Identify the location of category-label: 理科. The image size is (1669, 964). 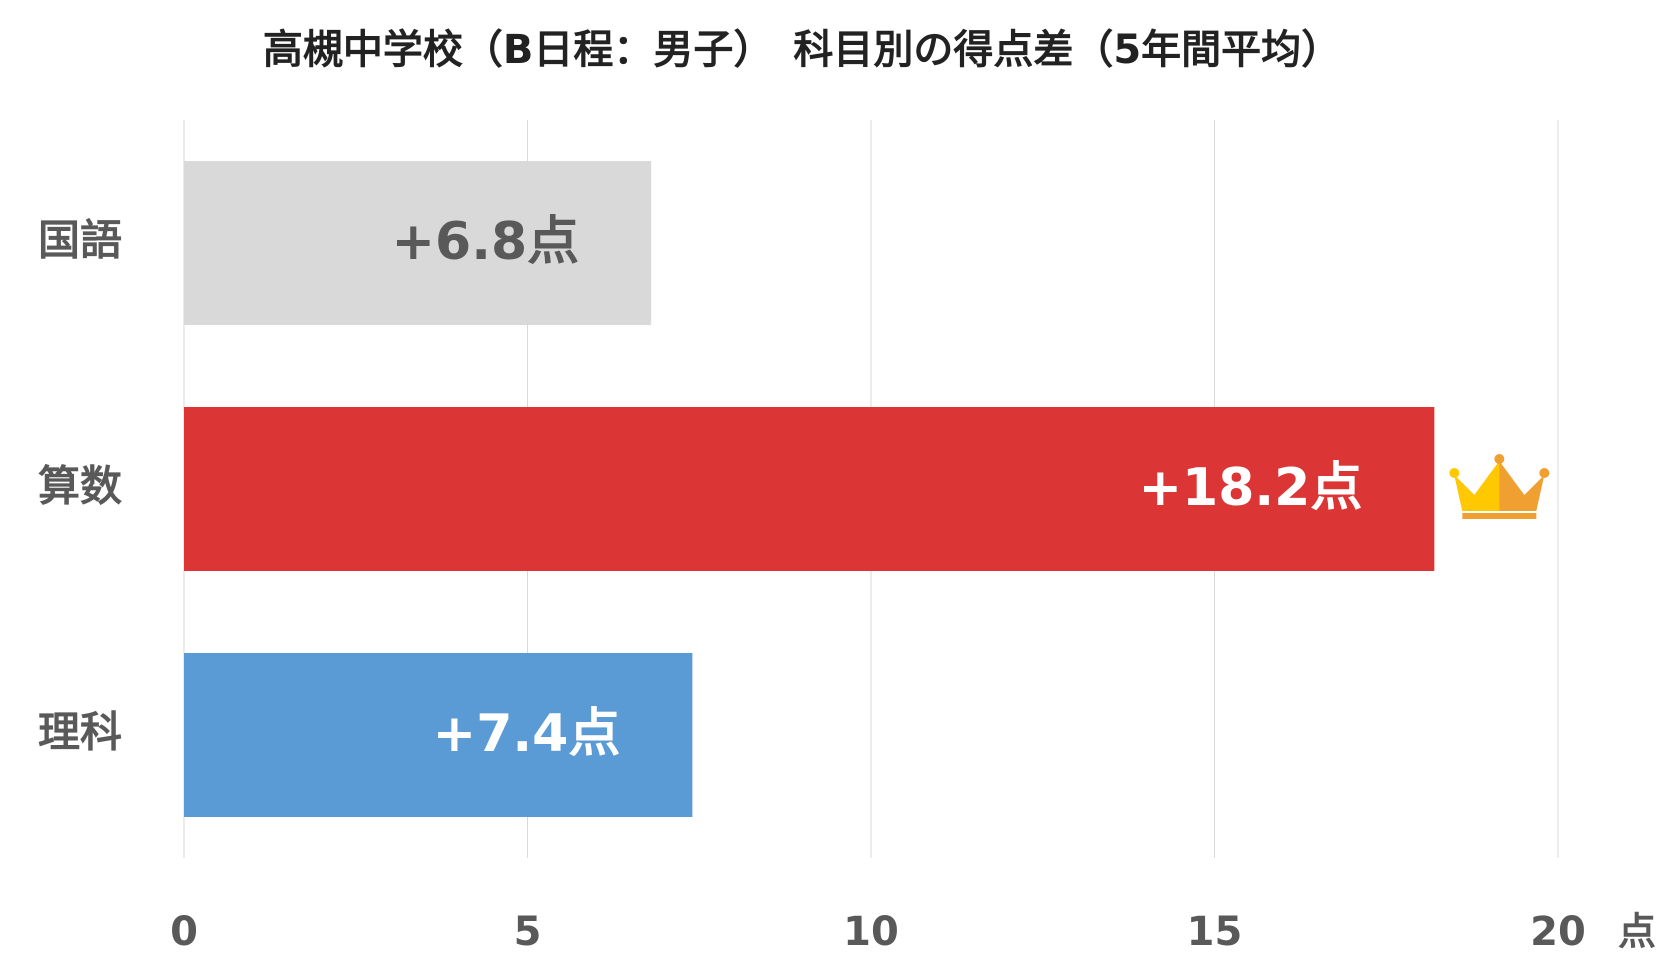
(80, 732).